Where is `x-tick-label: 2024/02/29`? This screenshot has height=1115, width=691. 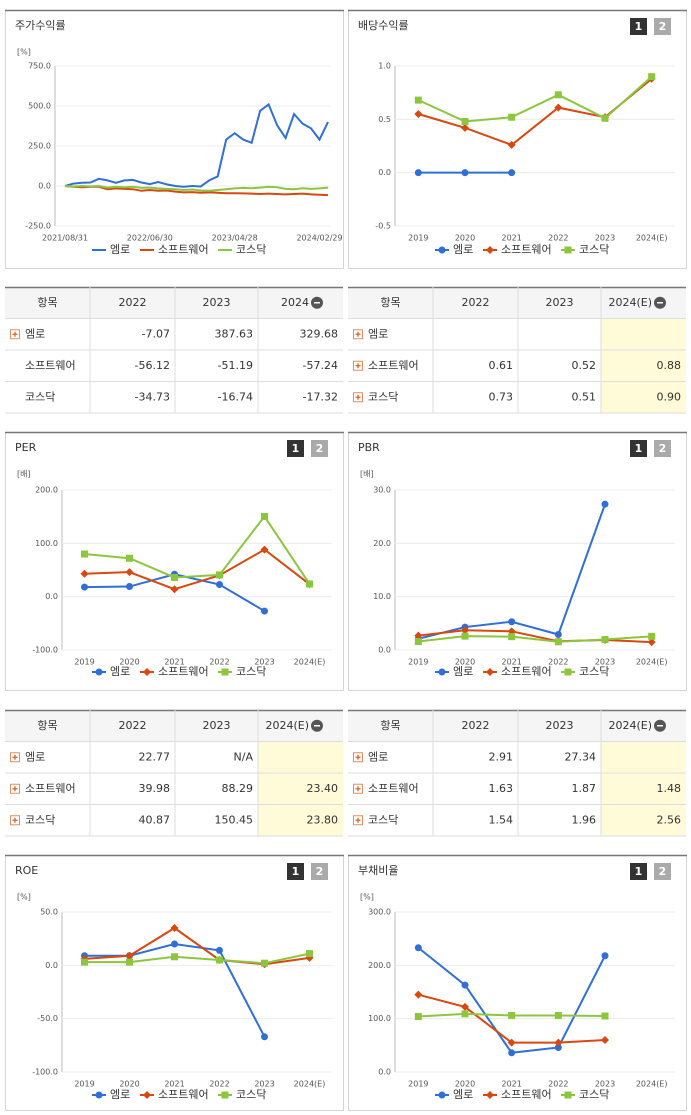 x-tick-label: 2024/02/29 is located at coordinates (319, 238).